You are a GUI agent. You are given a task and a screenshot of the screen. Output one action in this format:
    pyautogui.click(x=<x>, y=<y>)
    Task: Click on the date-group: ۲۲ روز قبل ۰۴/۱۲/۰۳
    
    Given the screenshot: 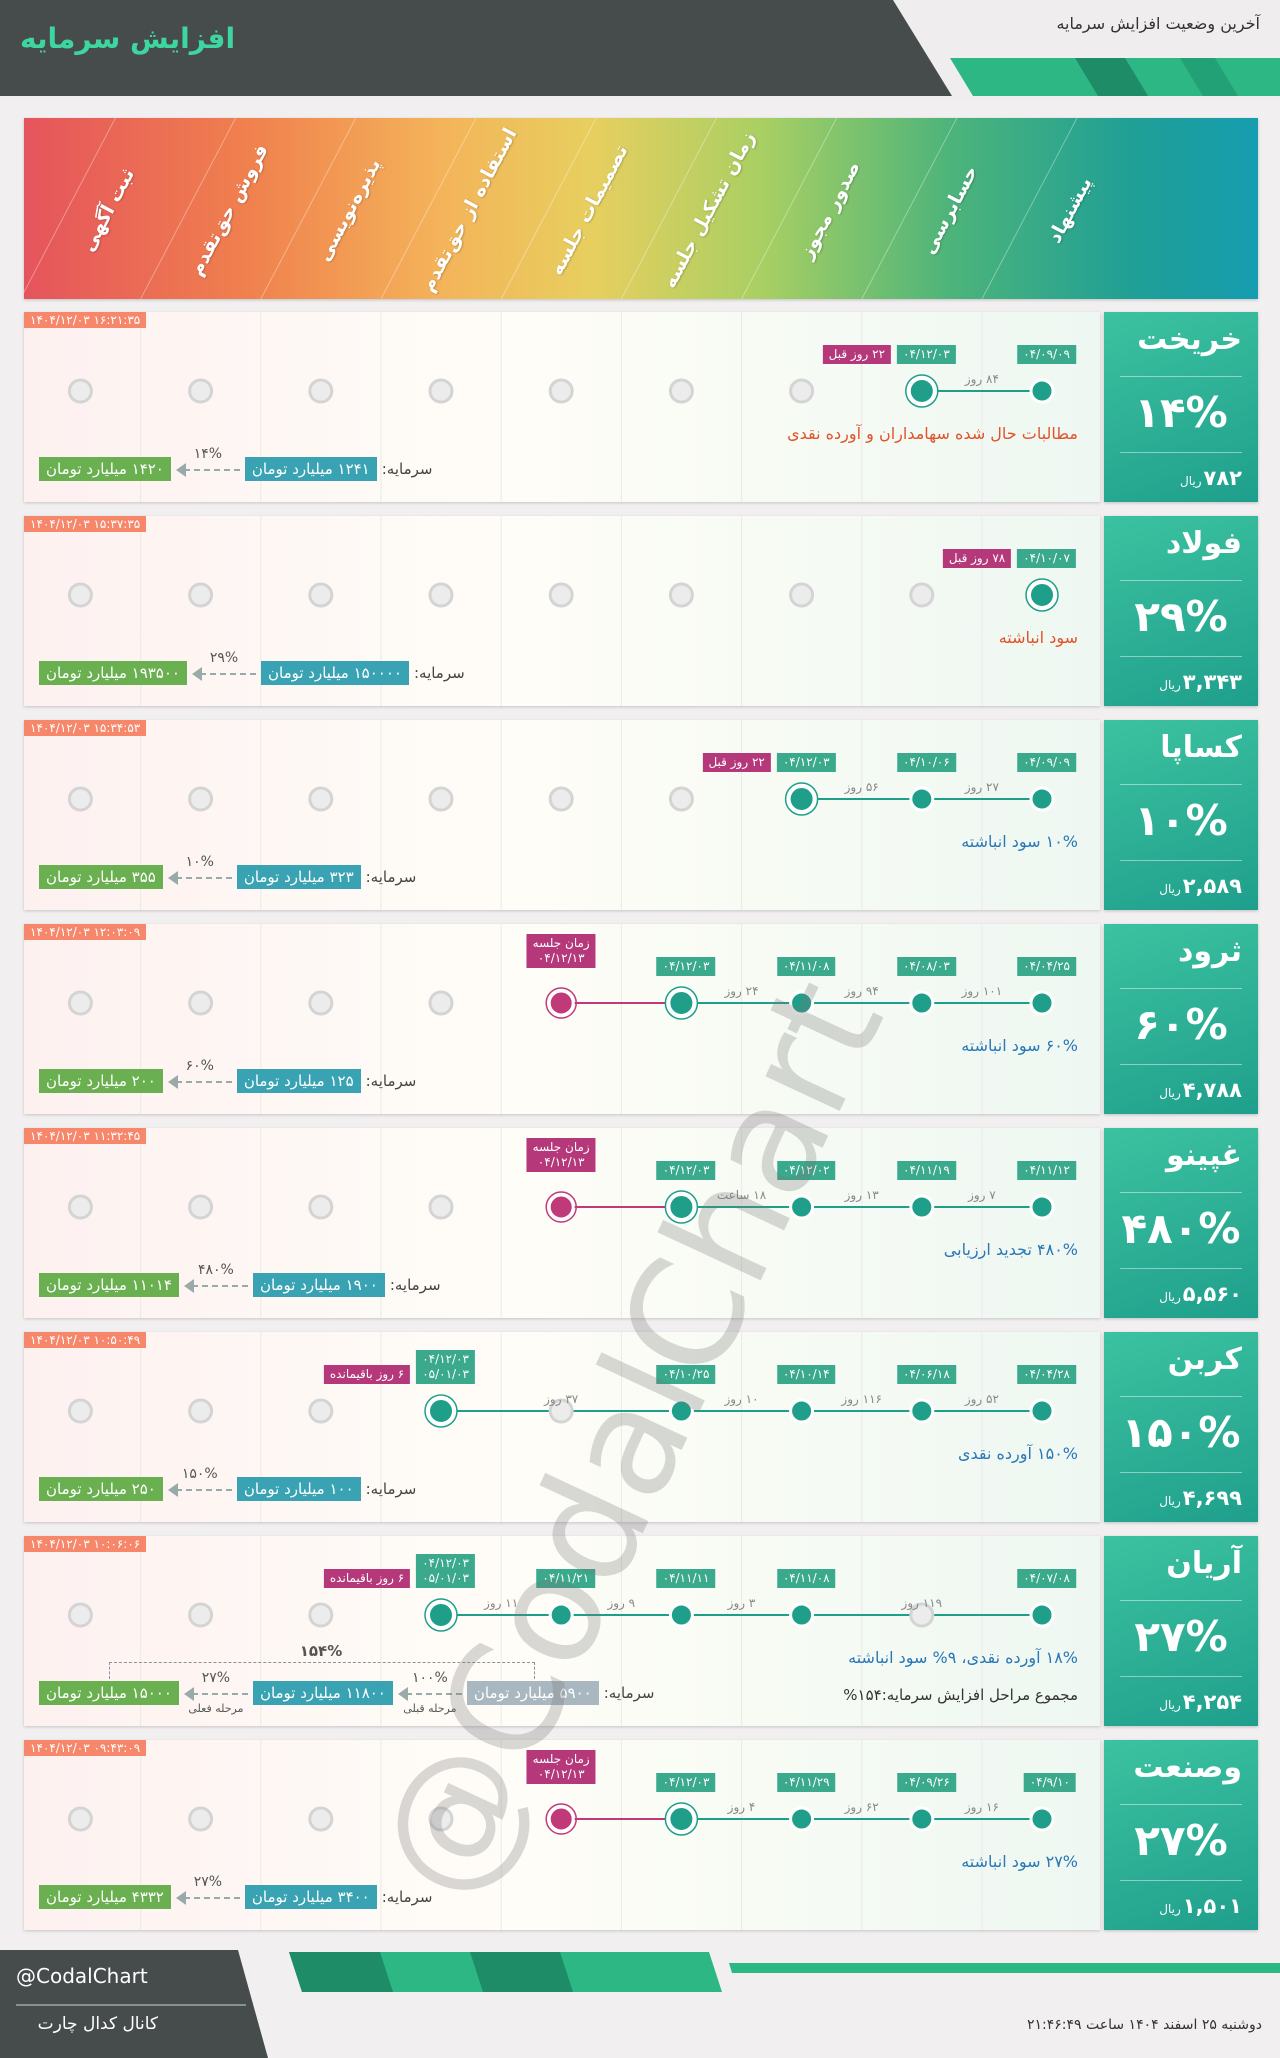 What is the action you would take?
    pyautogui.click(x=889, y=354)
    